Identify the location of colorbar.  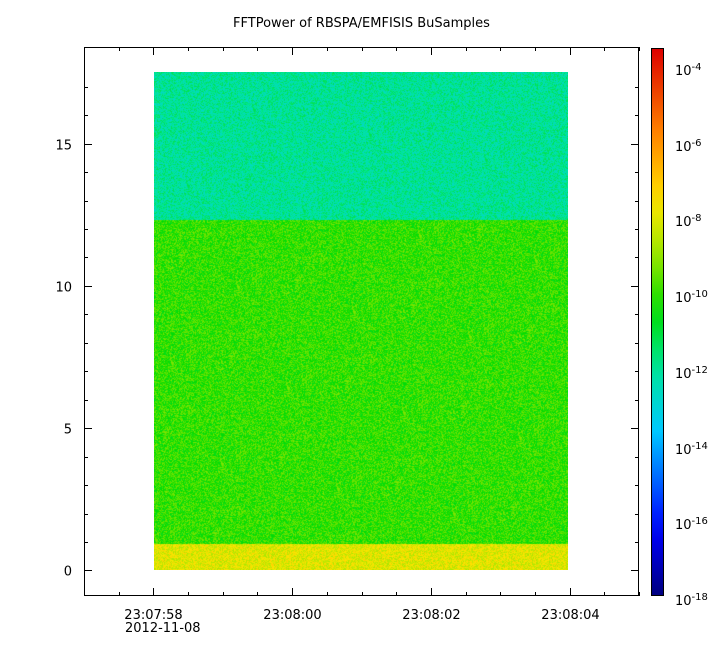
(657, 322).